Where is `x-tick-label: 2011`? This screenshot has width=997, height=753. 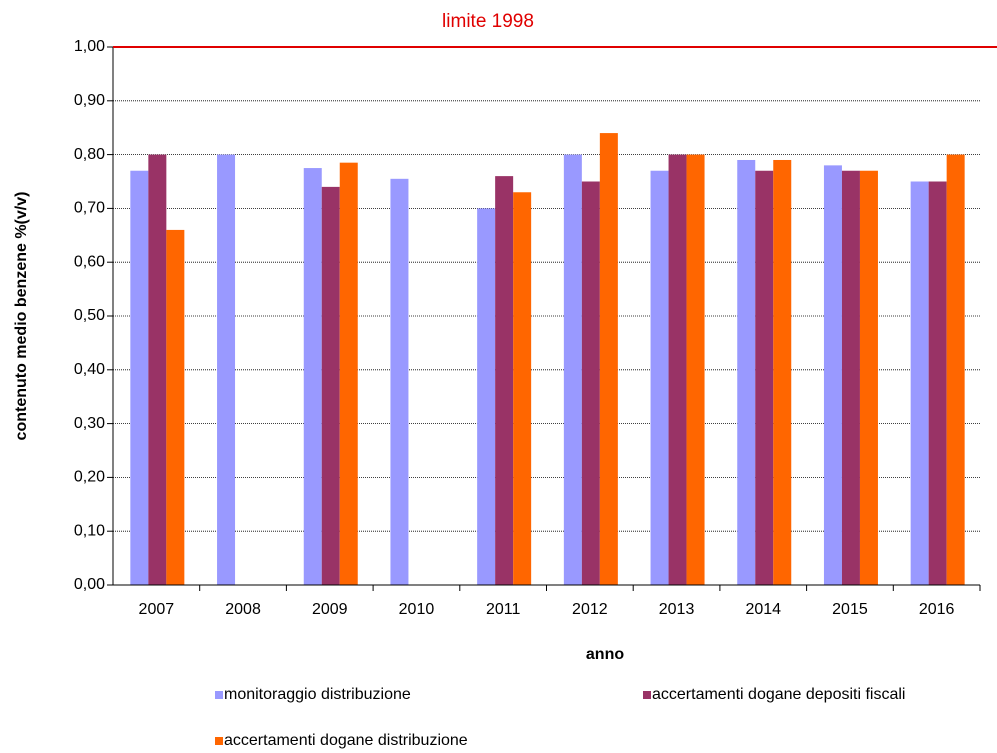
x-tick-label: 2011 is located at coordinates (503, 609).